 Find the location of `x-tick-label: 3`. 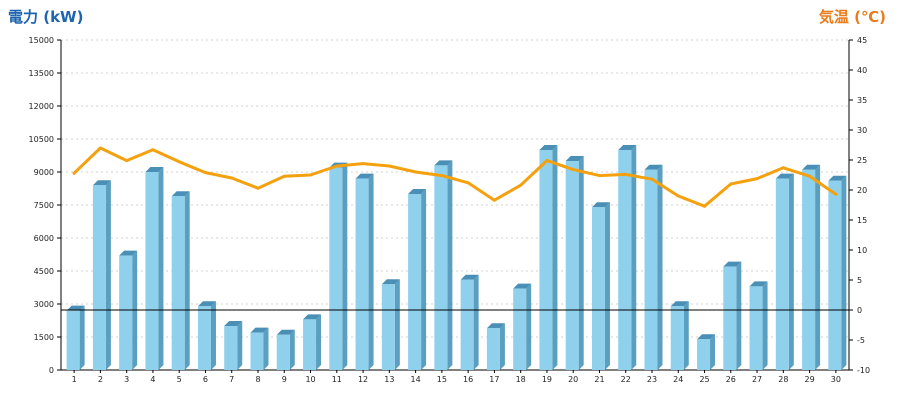

x-tick-label: 3 is located at coordinates (126, 379).